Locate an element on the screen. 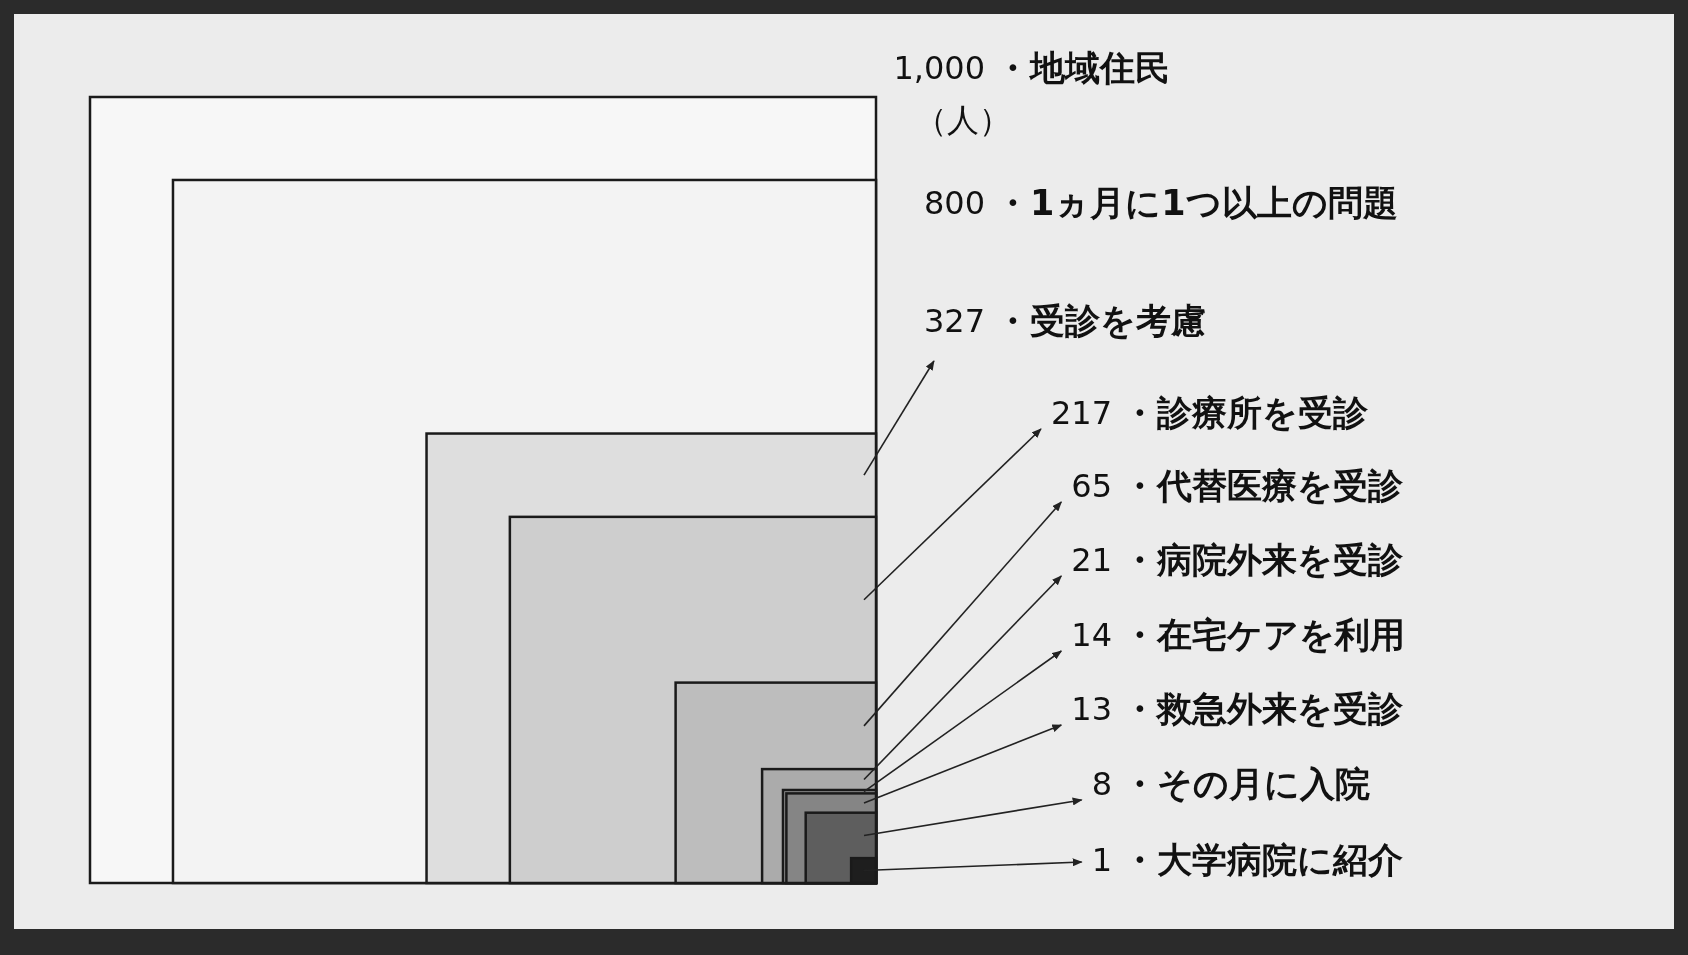 The width and height of the screenshot is (1688, 955). text: （人） is located at coordinates (963, 120).